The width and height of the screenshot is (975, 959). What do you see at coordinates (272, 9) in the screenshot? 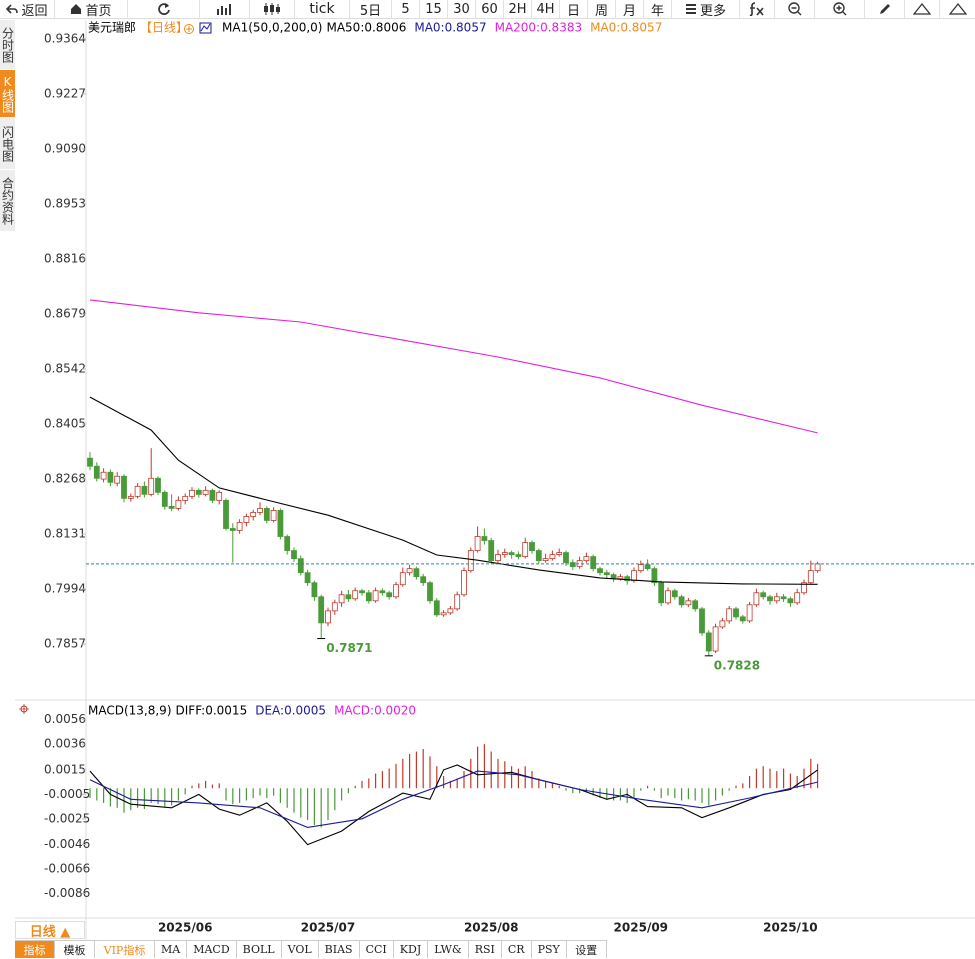
I see `candle-button` at bounding box center [272, 9].